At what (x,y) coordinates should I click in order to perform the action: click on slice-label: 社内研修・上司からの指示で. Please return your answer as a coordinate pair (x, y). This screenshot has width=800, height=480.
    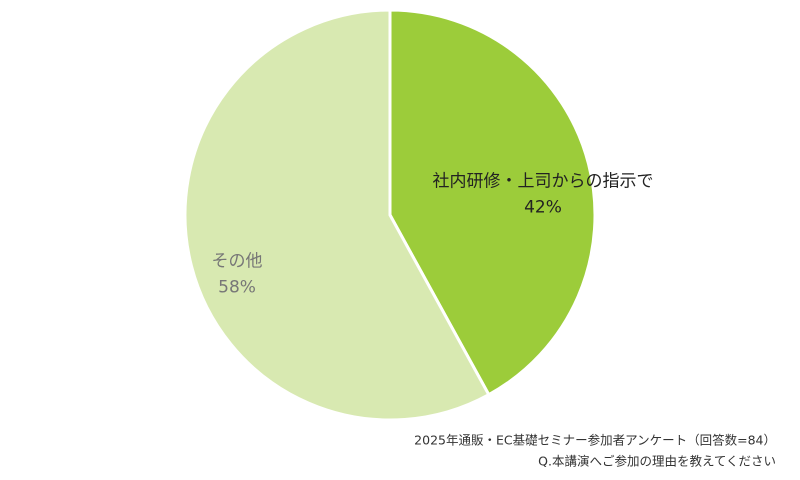
    Looking at the image, I should click on (542, 181).